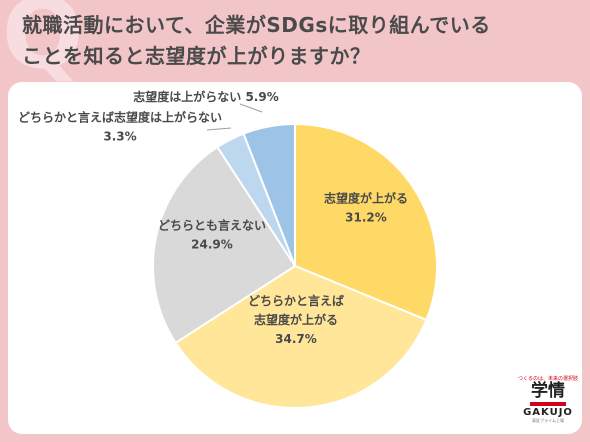  I want to click on gakujo-logo: つくるのは、未来の選択肢 学情 GAKUJO 東証プライム上場, so click(548, 403).